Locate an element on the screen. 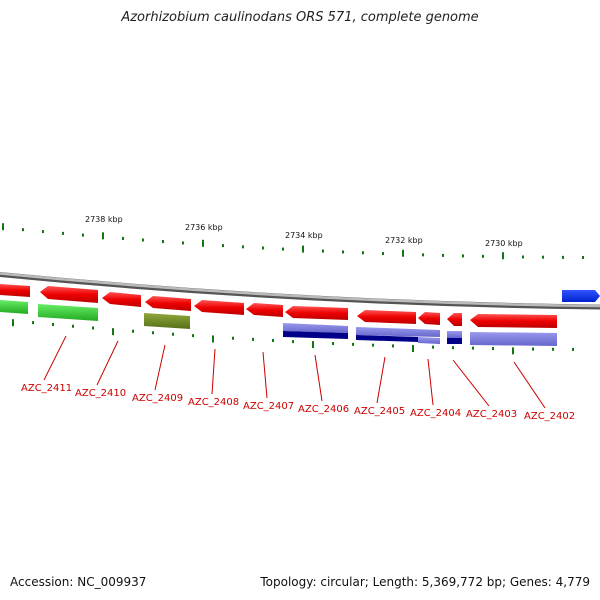 The width and height of the screenshot is (600, 600). feature-track is located at coordinates (278, 323).